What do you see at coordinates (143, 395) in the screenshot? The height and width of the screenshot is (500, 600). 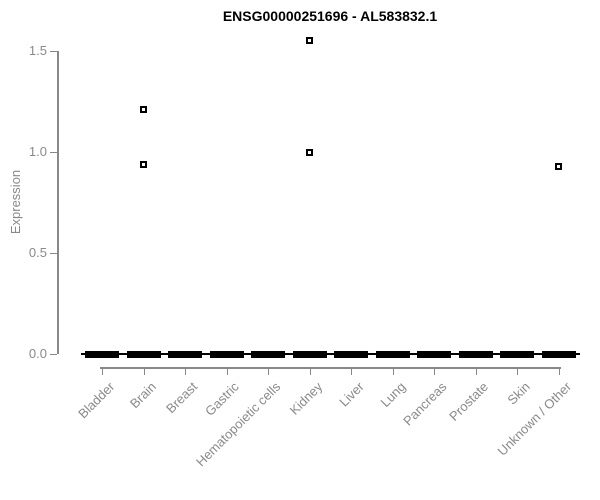 I see `x-axis-category-label: Brain` at bounding box center [143, 395].